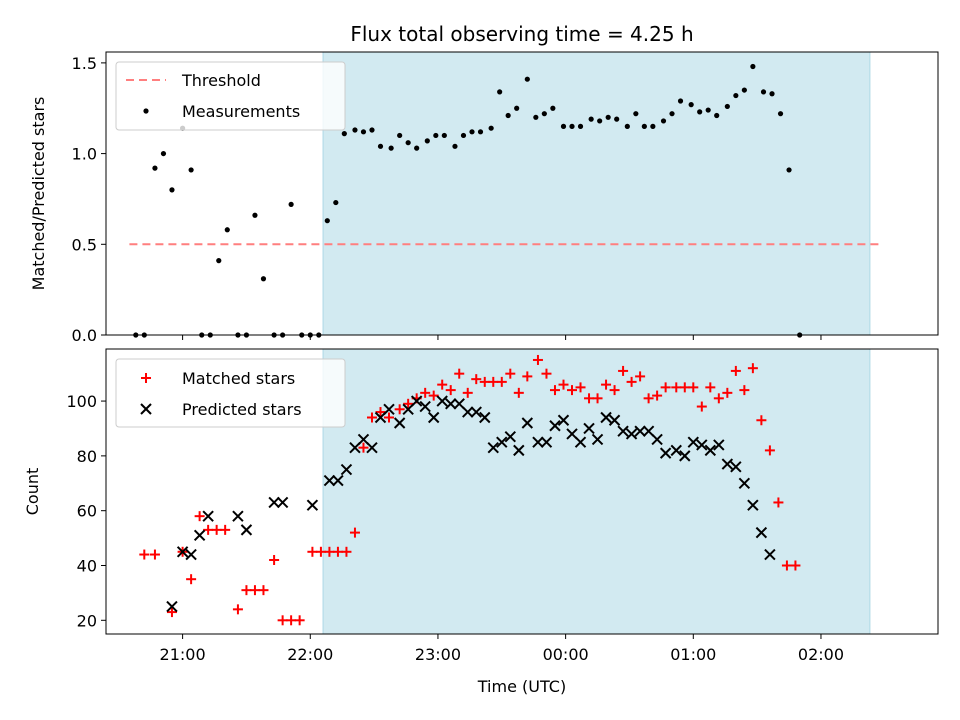 The image size is (960, 720). I want to click on bottom-legend-box, so click(230, 393).